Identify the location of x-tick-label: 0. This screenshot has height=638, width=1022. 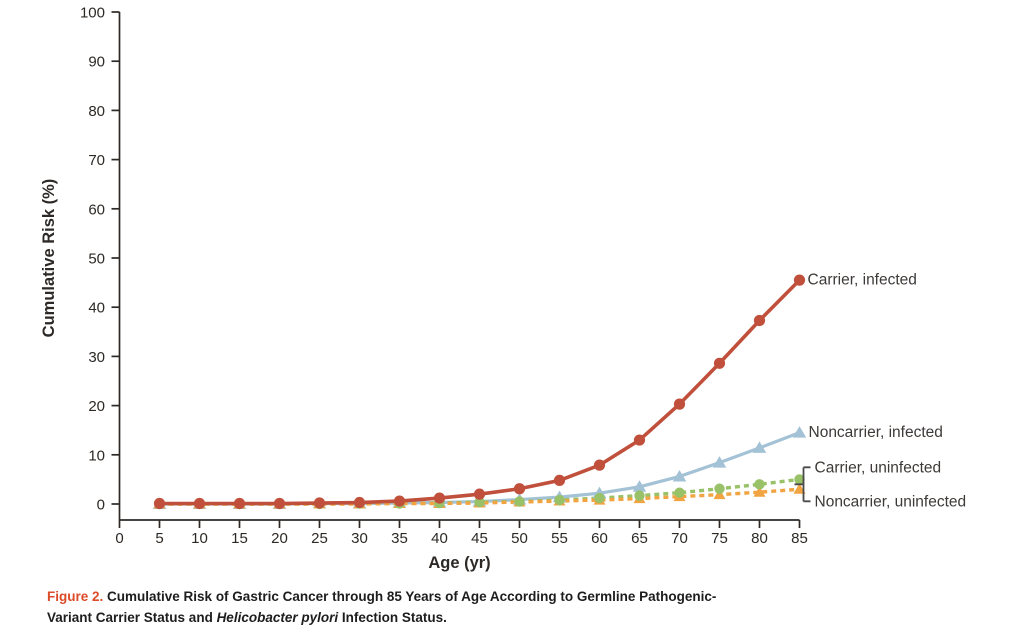
(119, 538).